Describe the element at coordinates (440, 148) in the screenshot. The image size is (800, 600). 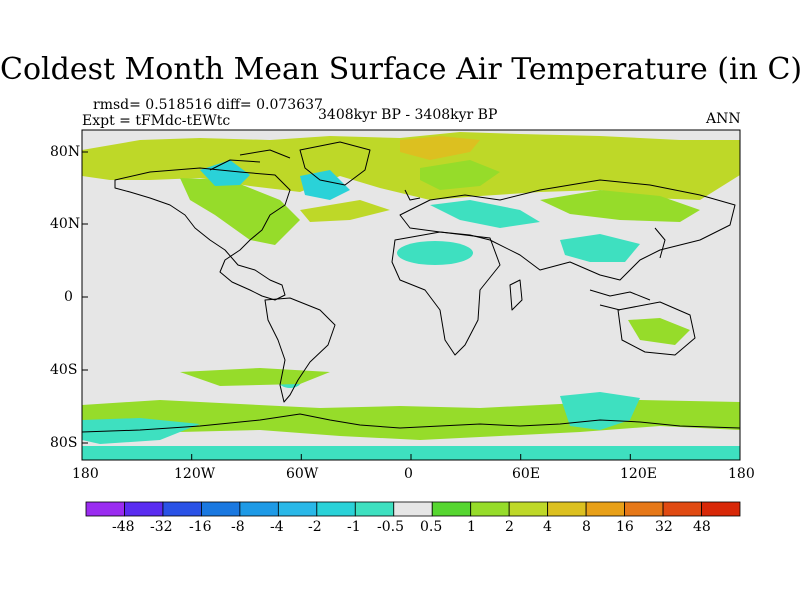
I see `north-warm-core` at that location.